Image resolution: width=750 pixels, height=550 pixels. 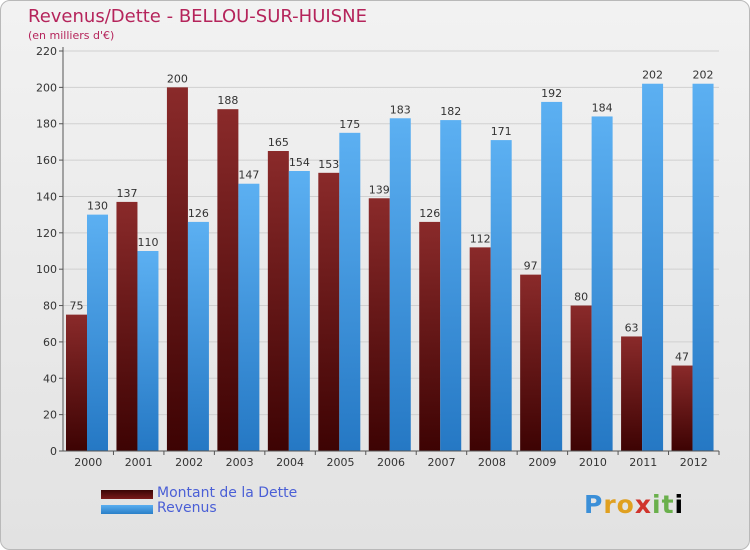 I want to click on x-tick-label: 2002, so click(x=189, y=462).